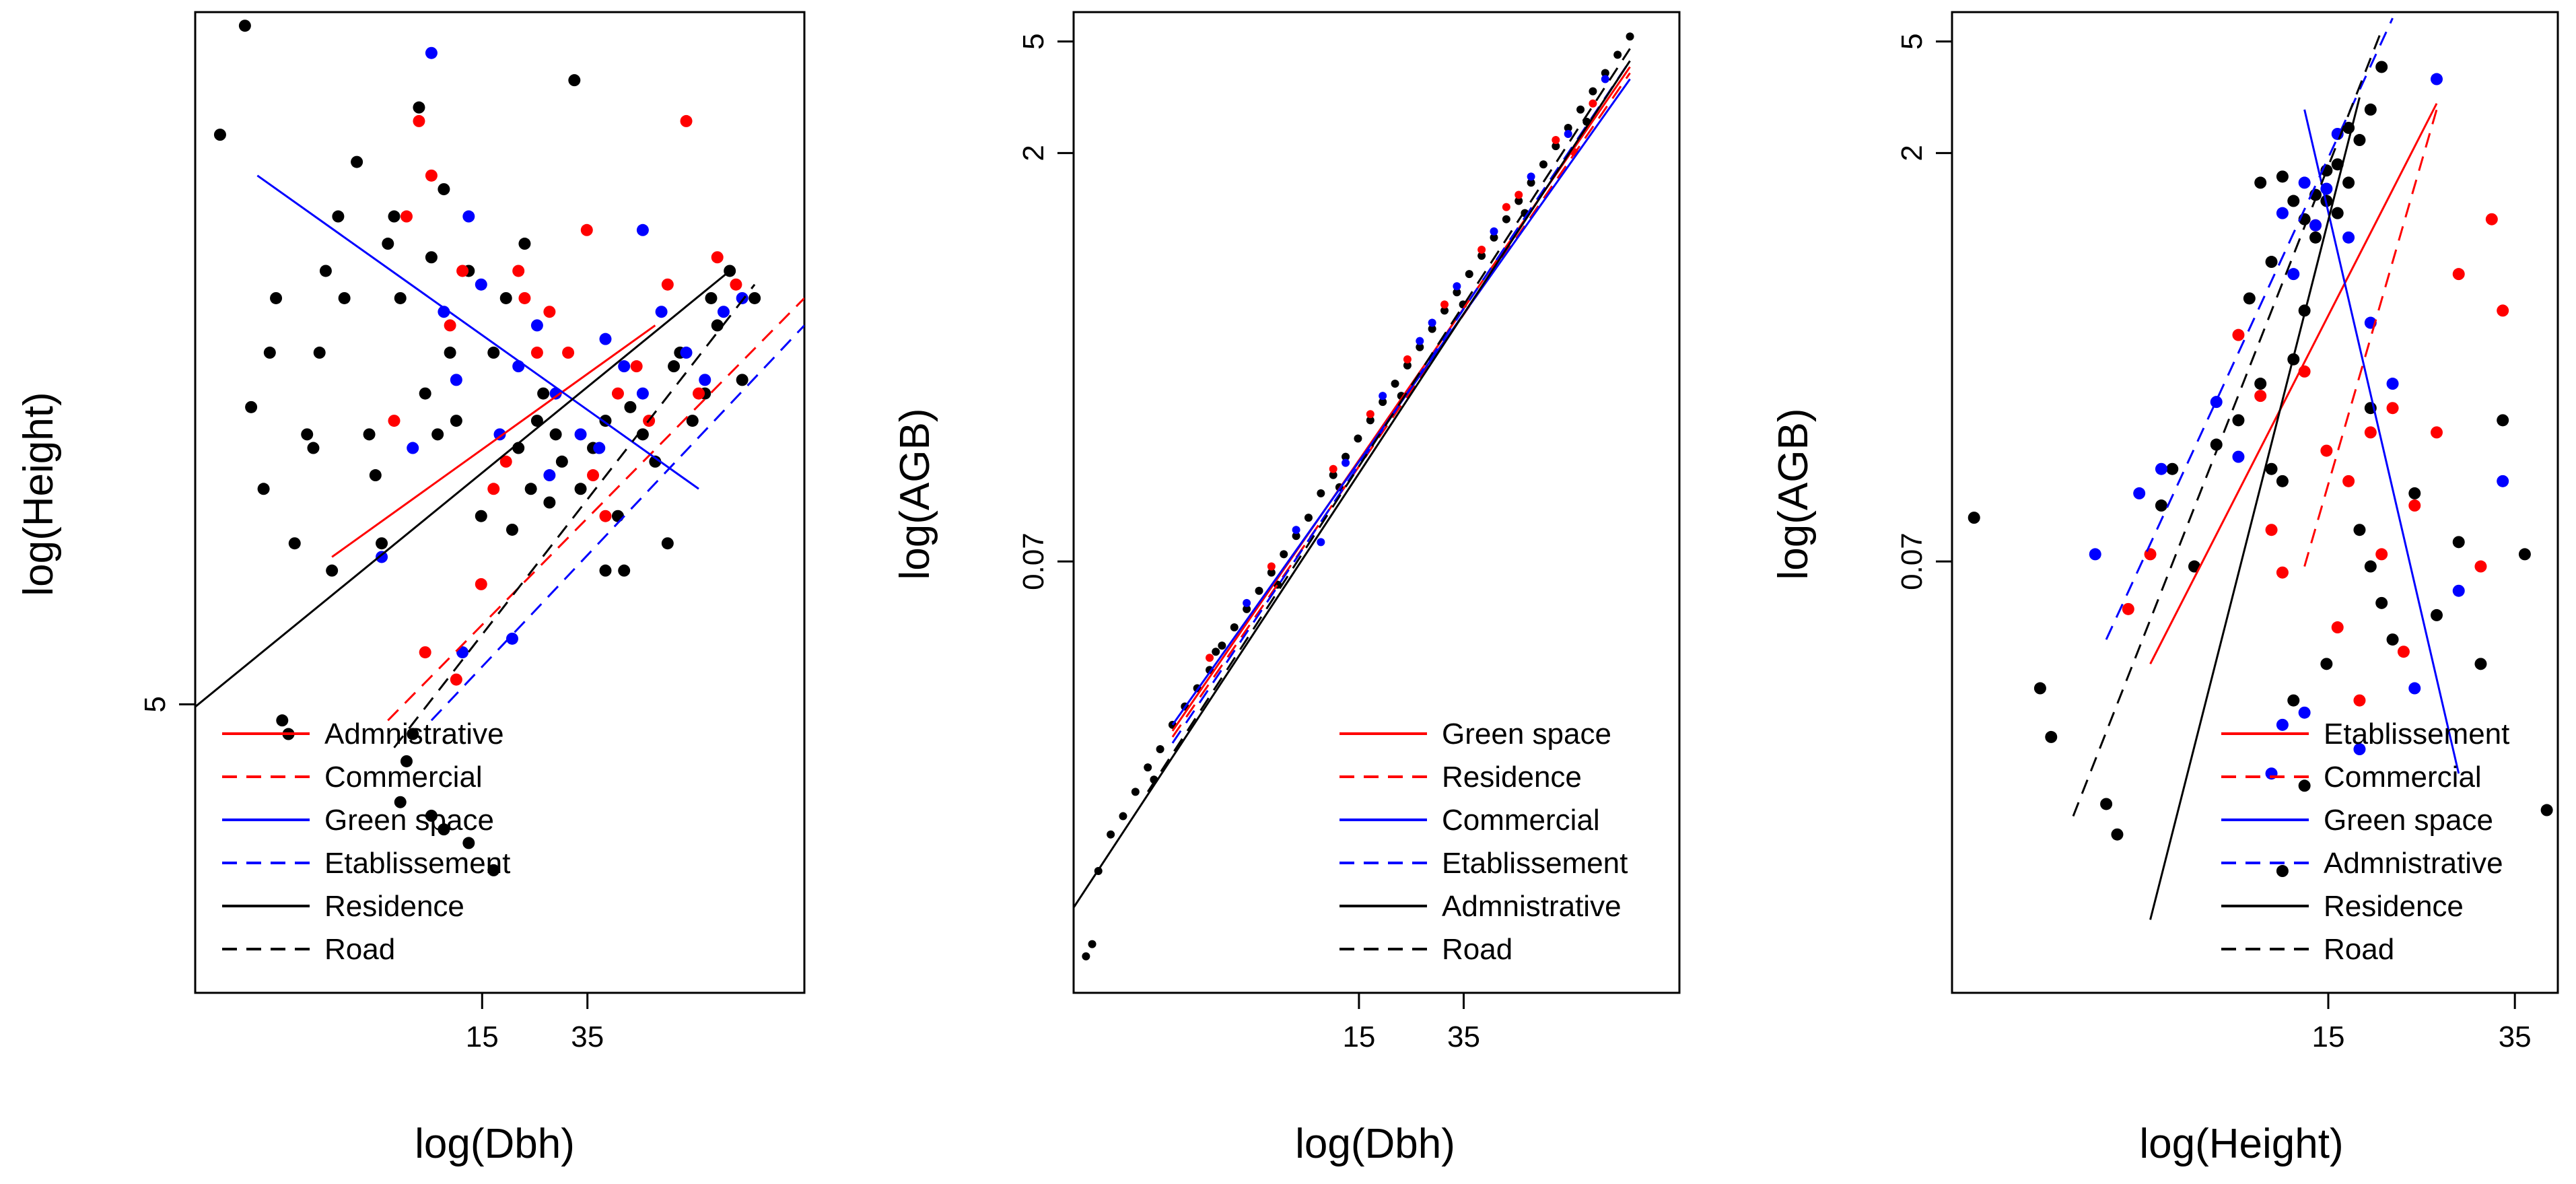  What do you see at coordinates (1911, 41) in the screenshot?
I see `y-tick-label: 5` at bounding box center [1911, 41].